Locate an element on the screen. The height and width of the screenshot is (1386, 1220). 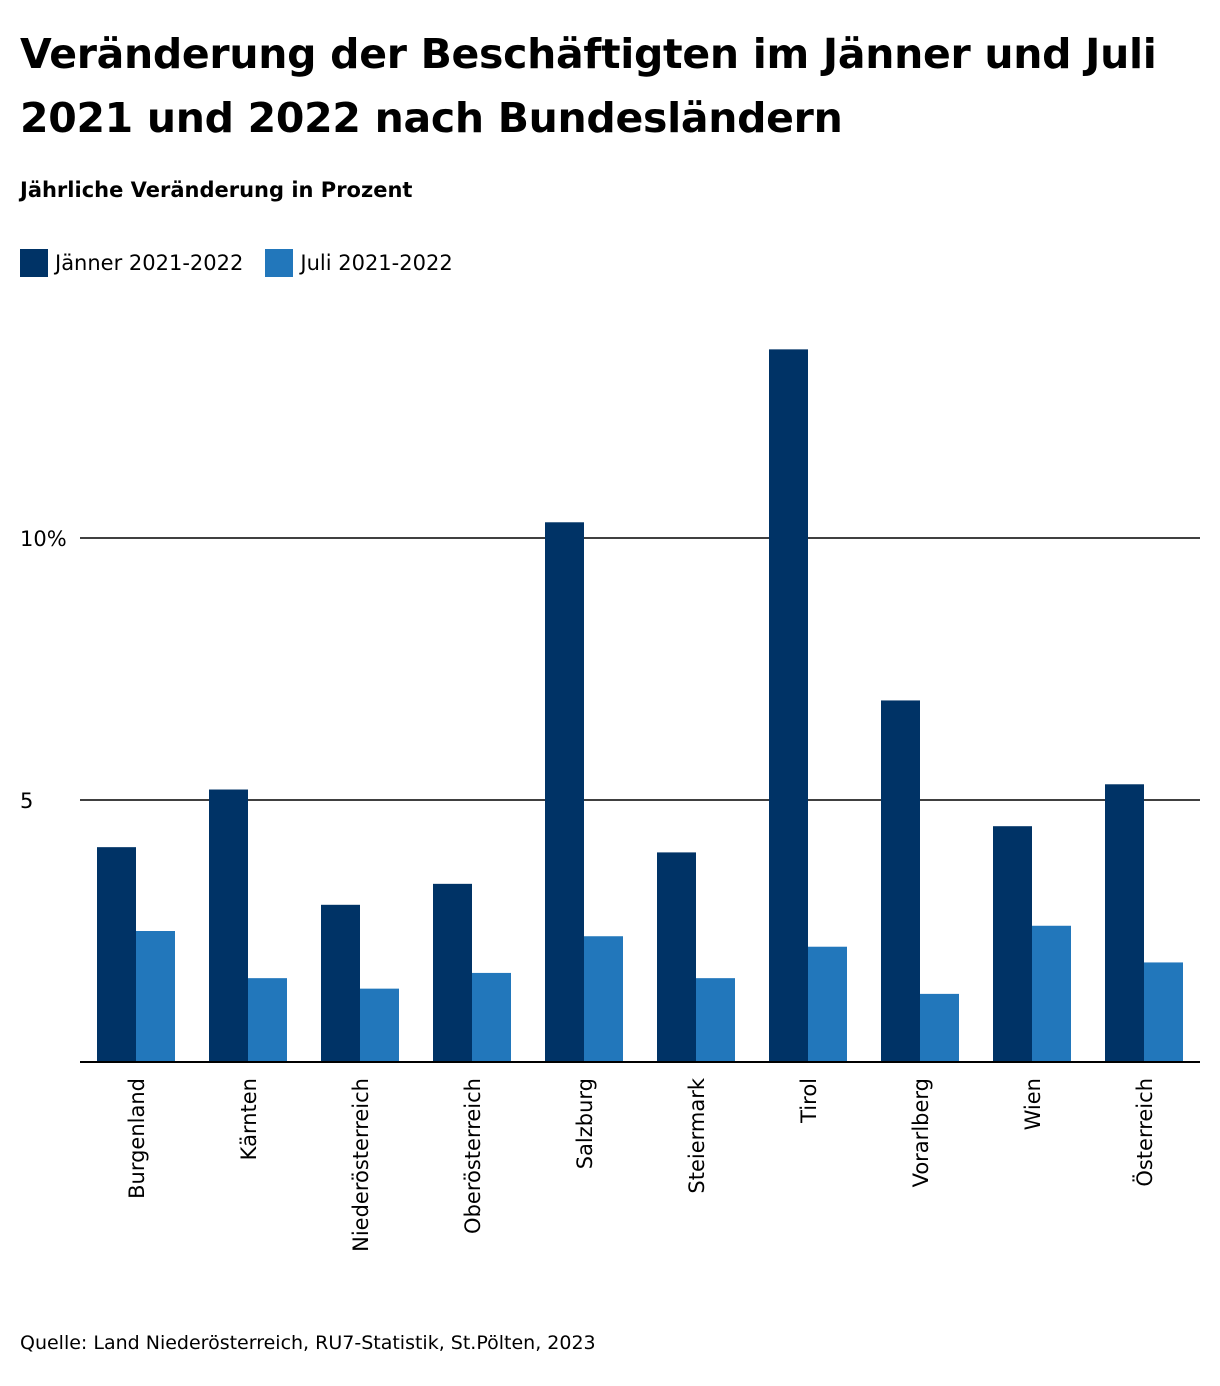
legend-item-jaenner: Jänner 2021-2022 is located at coordinates (131, 263).